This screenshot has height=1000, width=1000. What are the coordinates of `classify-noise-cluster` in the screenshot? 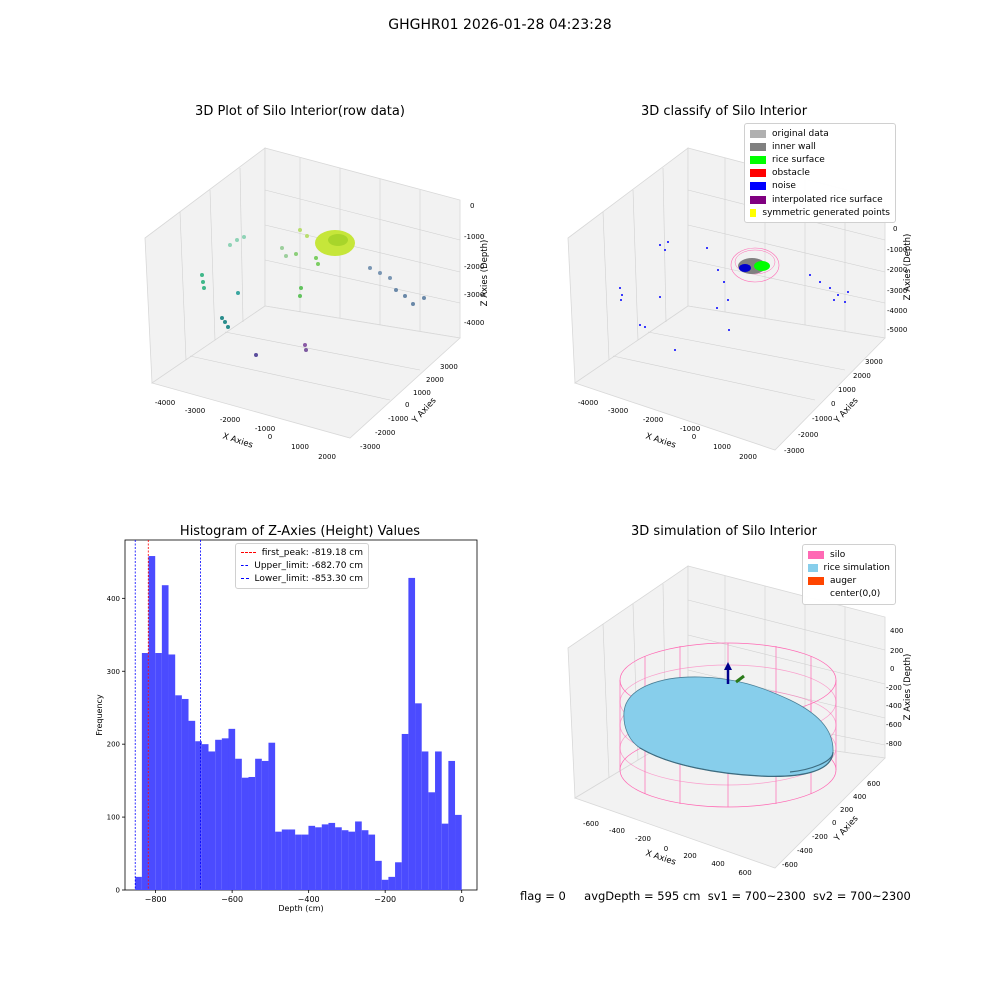 It's located at (745, 268).